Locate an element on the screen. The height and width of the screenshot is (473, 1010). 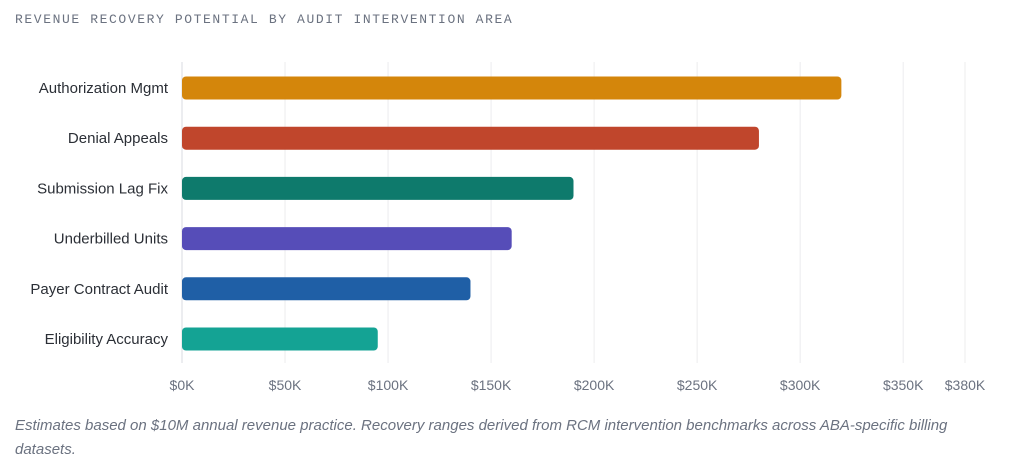
category-label: Submission Lag Fix is located at coordinates (102, 188).